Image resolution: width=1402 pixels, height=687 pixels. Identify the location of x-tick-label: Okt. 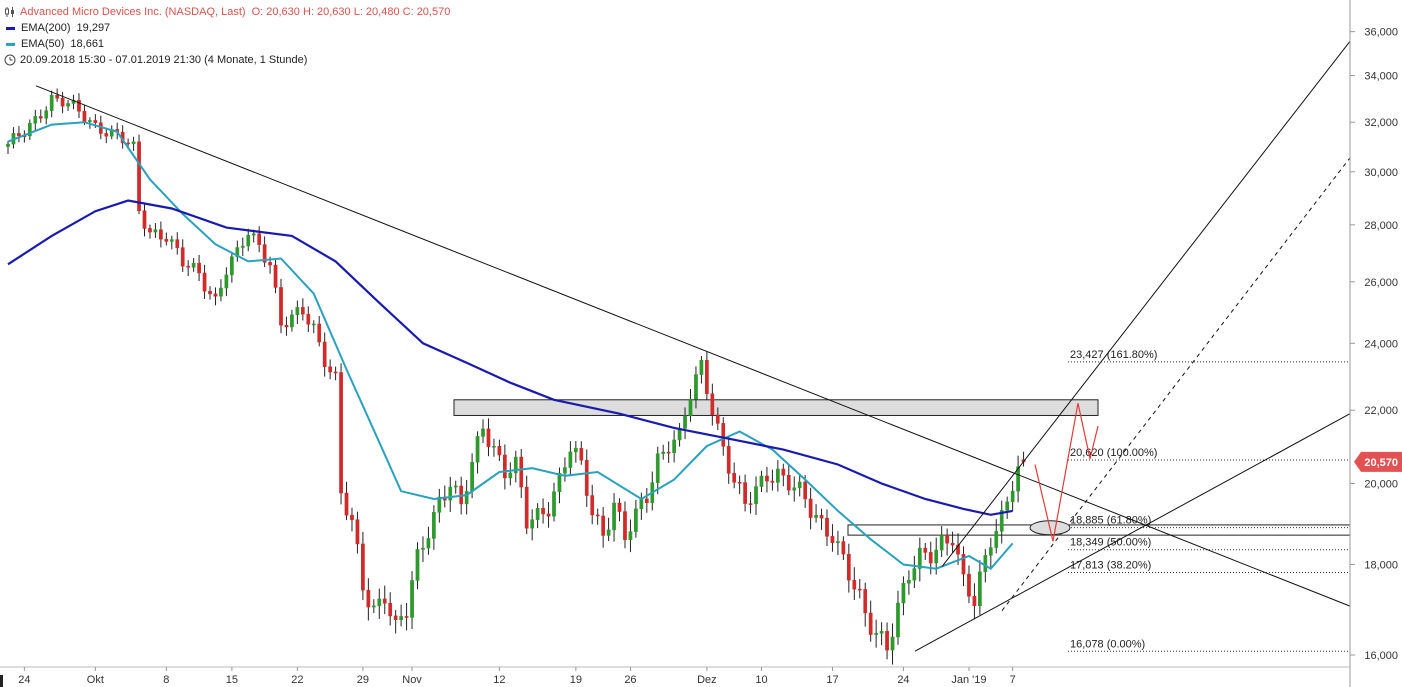
(95, 680).